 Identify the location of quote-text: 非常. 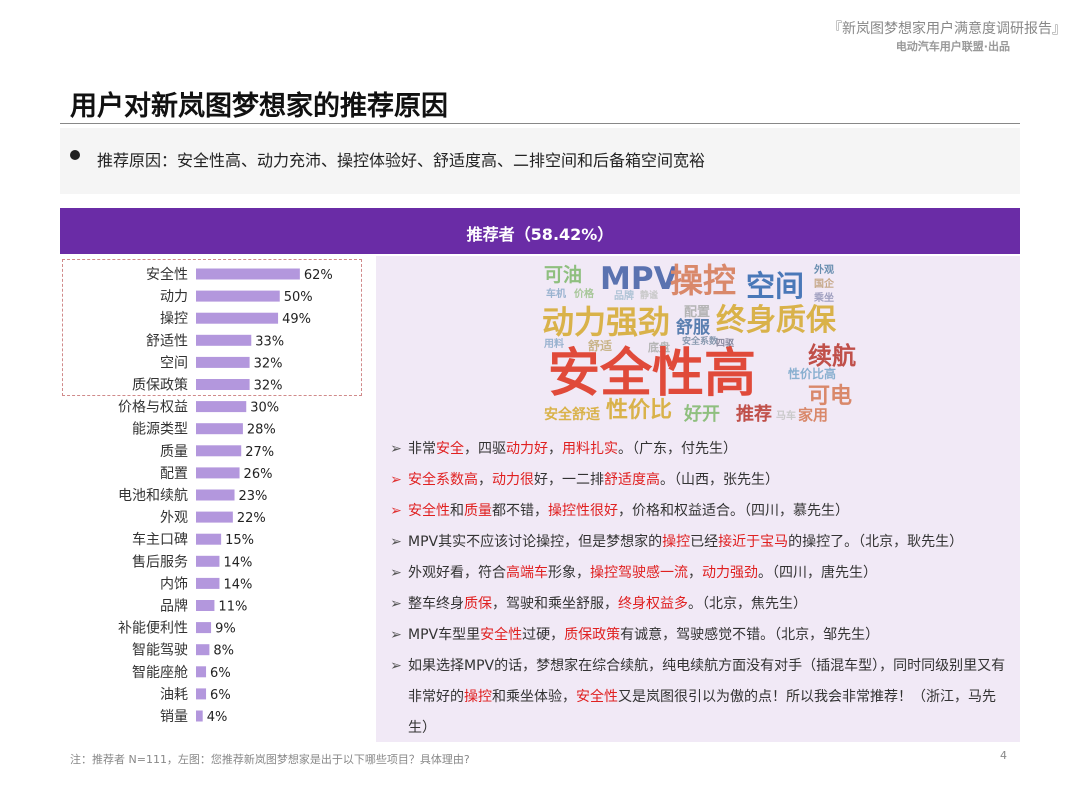
(422, 449).